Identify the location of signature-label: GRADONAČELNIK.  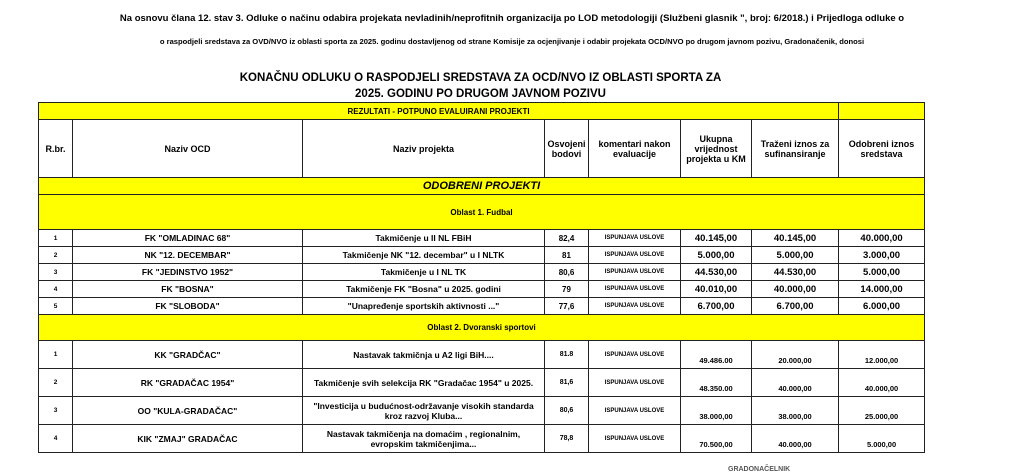
(759, 469).